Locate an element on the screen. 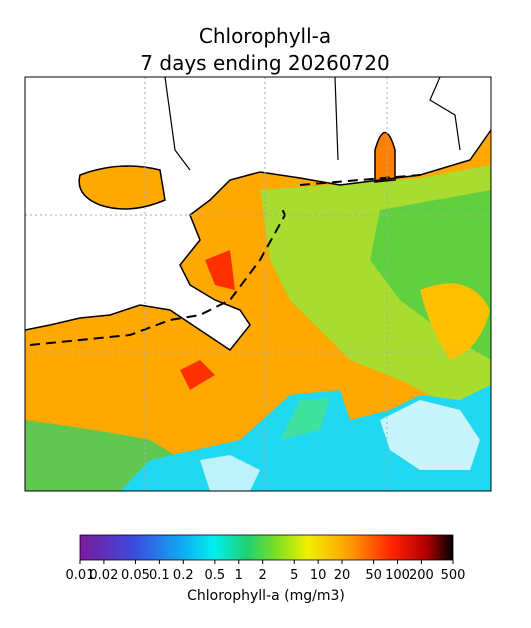  colorbar-tick-label: 0.2 is located at coordinates (183, 575).